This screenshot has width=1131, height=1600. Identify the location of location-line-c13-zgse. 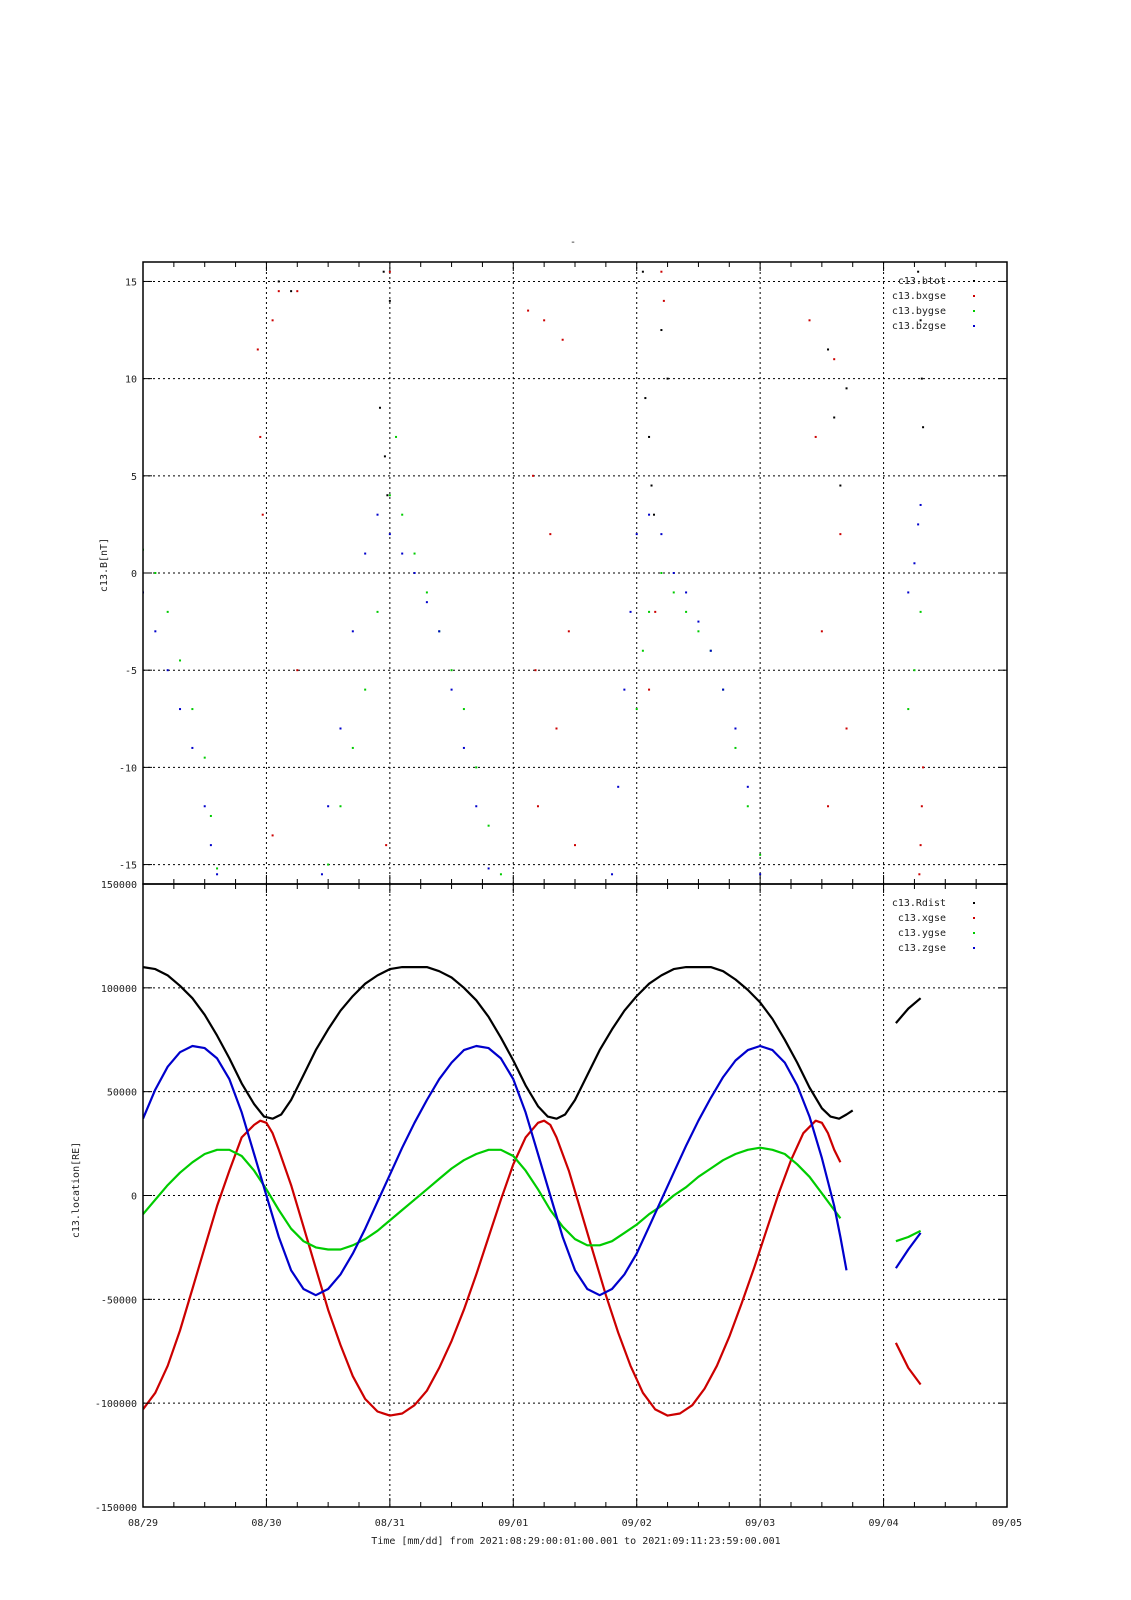
(495, 1170).